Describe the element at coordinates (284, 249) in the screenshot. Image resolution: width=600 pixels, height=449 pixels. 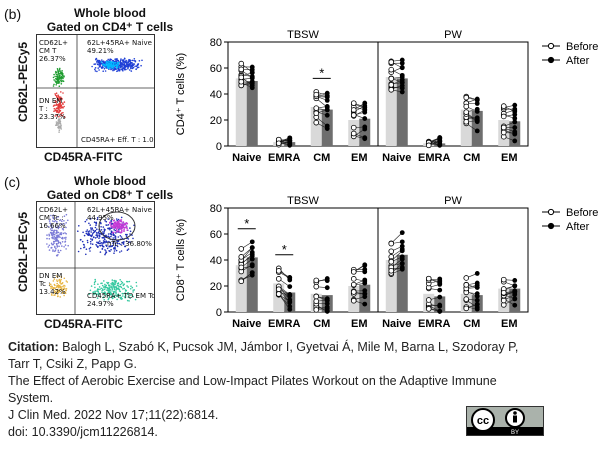
I see `significance-mark: *` at that location.